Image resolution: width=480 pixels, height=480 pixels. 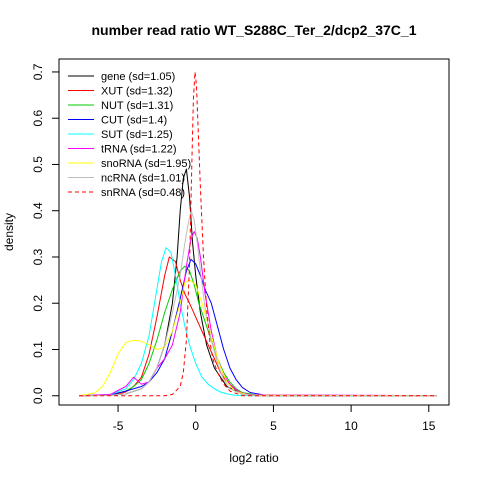 What do you see at coordinates (137, 92) in the screenshot?
I see `legend-label: XUT (sd=1.32)` at bounding box center [137, 92].